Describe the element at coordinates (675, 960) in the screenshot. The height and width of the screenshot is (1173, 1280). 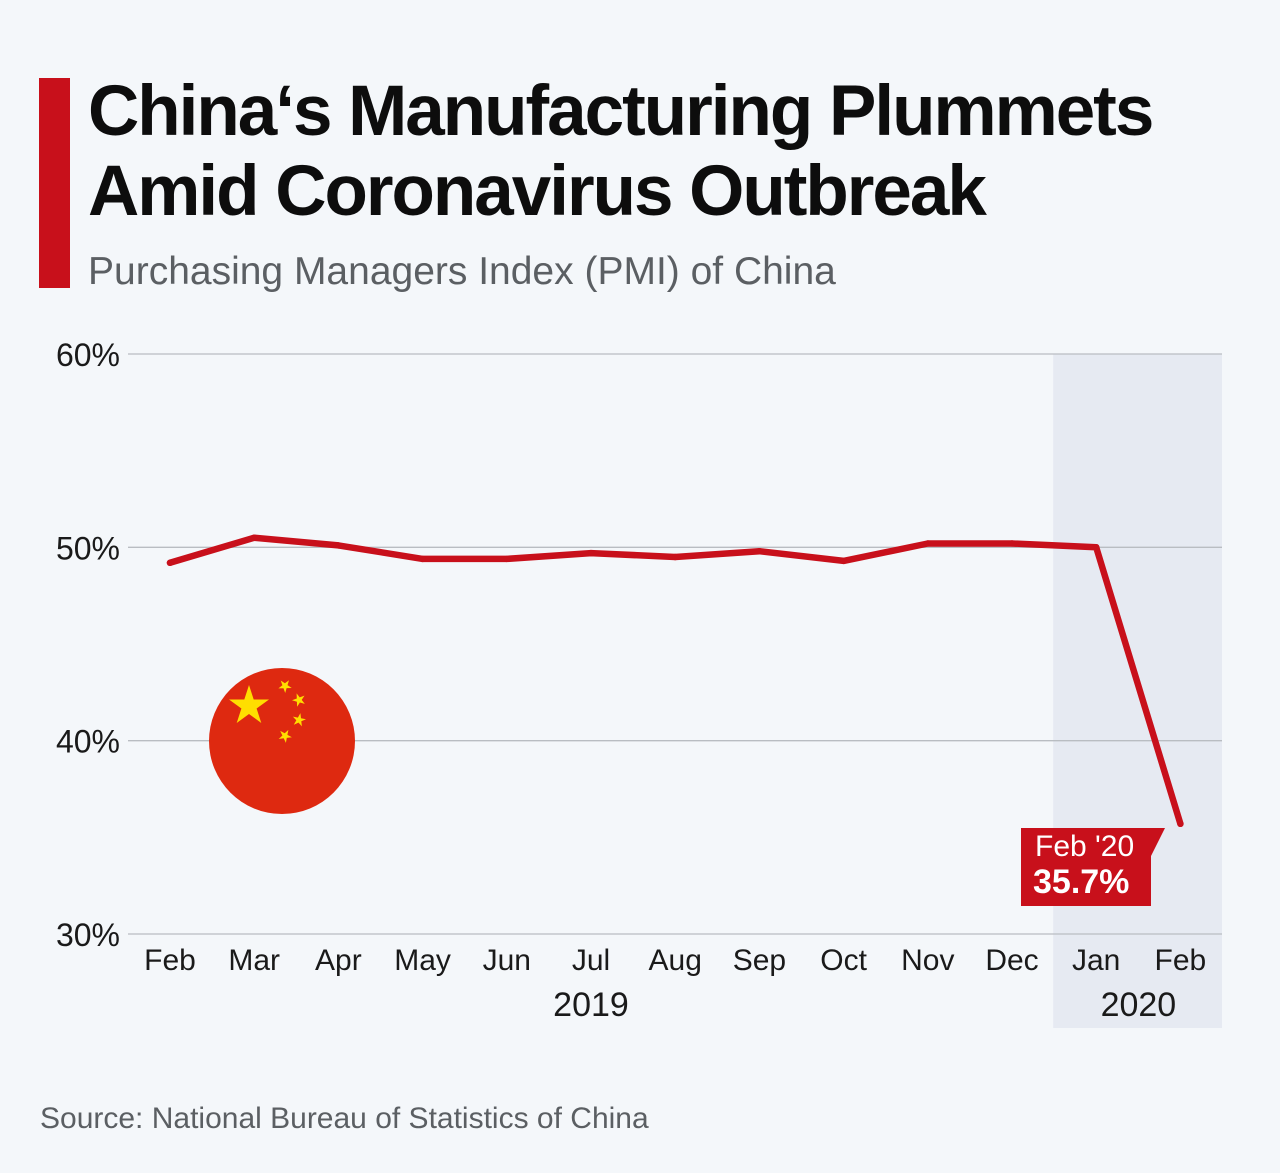
I see `x-tick-label-6: Aug` at that location.